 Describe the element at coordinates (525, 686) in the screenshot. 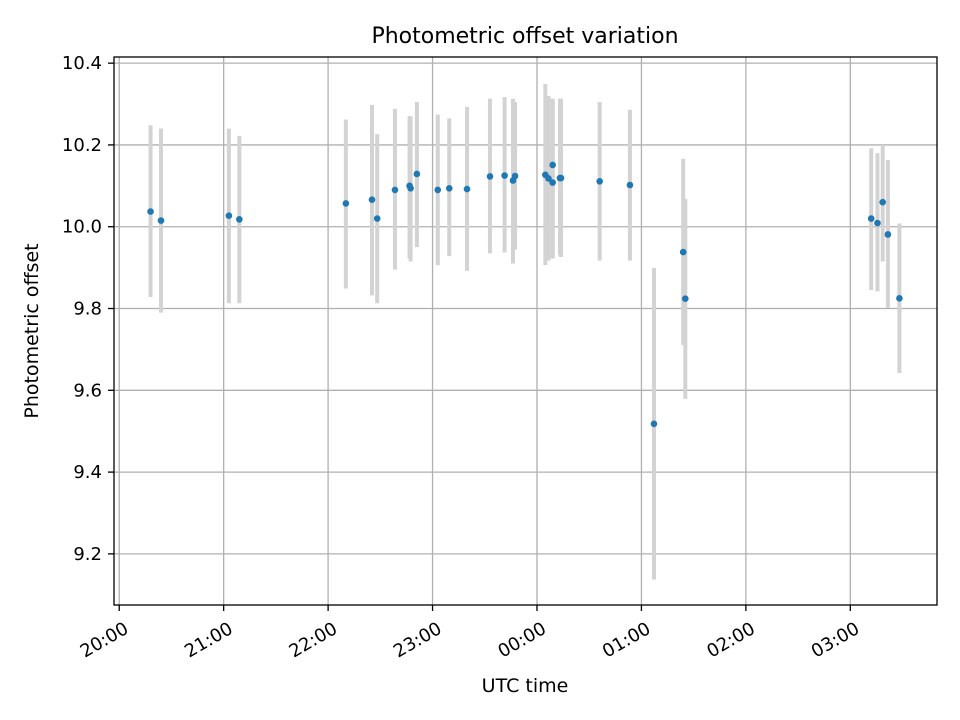

I see `x-axis-label: UTC time` at that location.